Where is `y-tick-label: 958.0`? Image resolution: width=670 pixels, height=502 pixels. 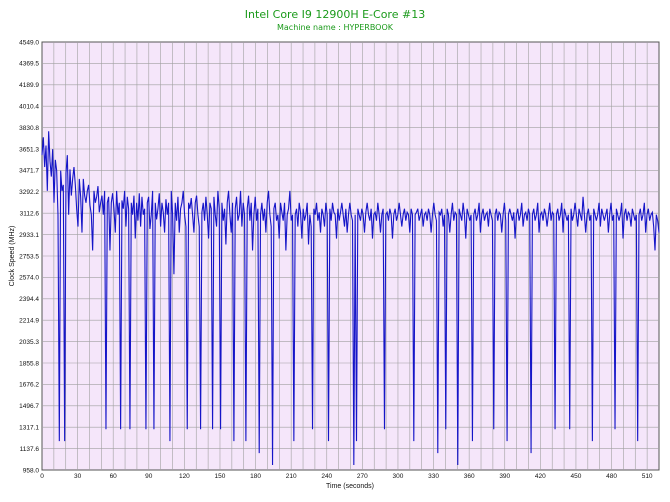
y-tick-label: 958.0 is located at coordinates (31, 470).